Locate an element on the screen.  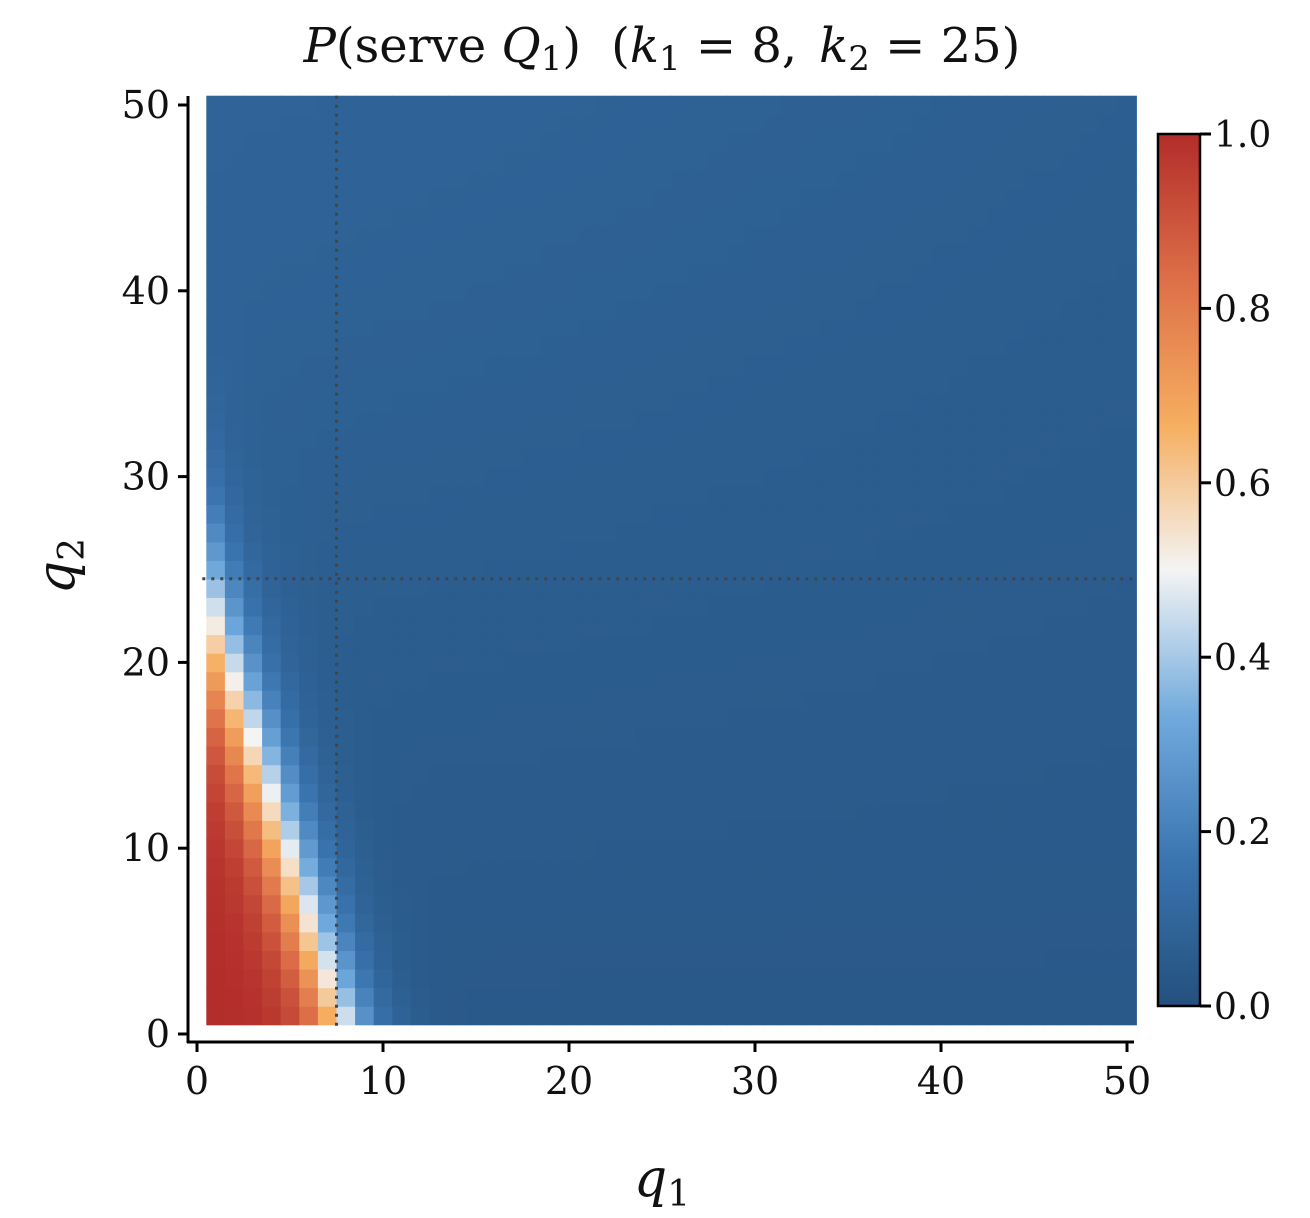
title-p: P is located at coordinates (320, 46).